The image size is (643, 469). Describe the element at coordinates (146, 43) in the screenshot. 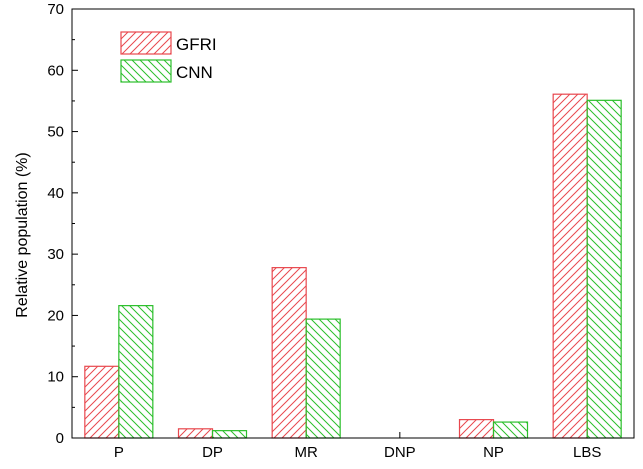

I see `legend-swatch-gfri` at that location.